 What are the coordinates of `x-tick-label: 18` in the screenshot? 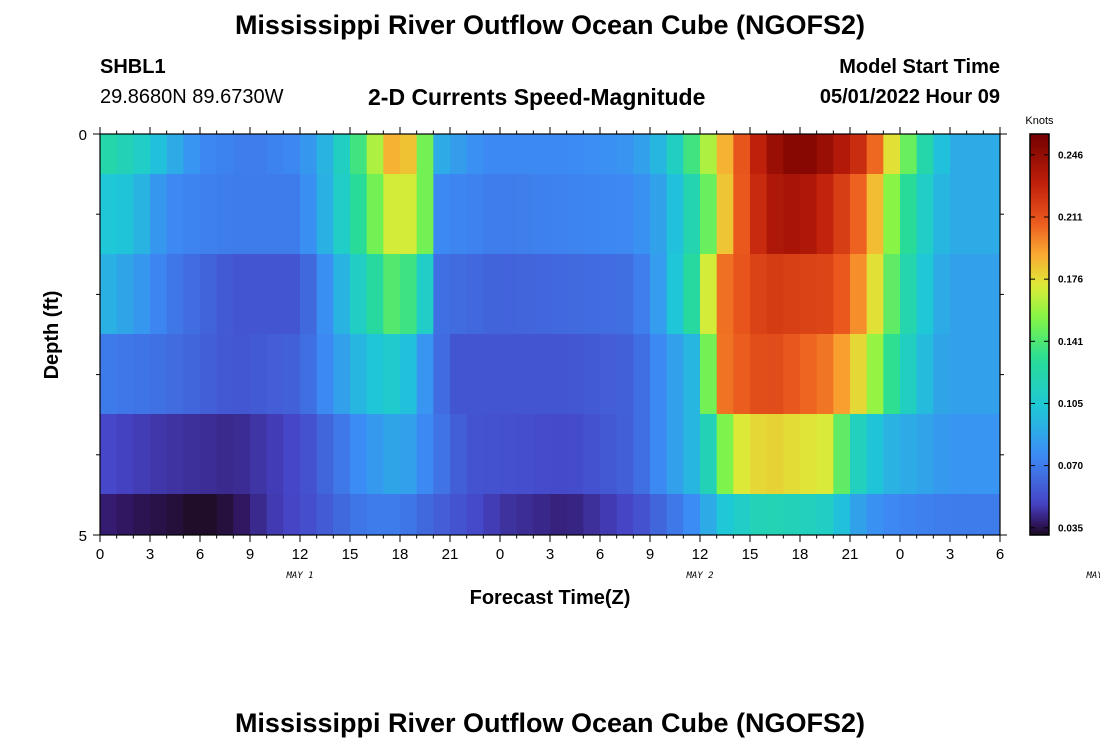 It's located at (800, 554).